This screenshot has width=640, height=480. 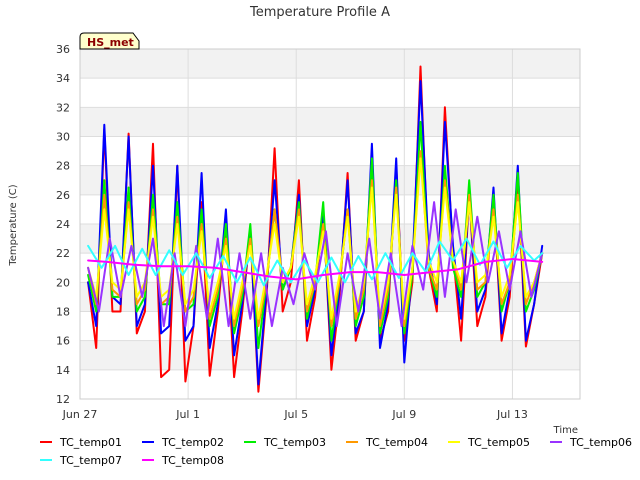 What do you see at coordinates (63, 195) in the screenshot?
I see `y-tick-label: 26` at bounding box center [63, 195].